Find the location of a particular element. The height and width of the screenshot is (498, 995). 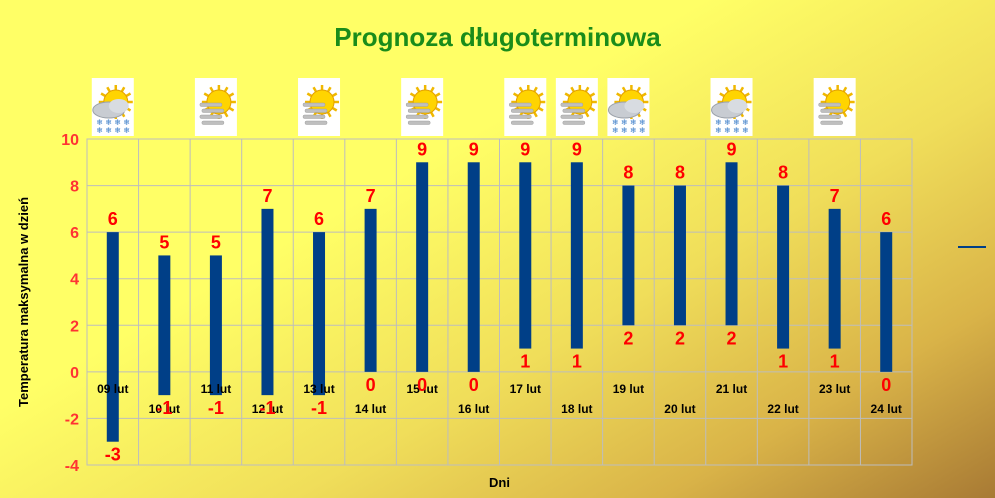

x-tick-label: 21 lut is located at coordinates (731, 389).